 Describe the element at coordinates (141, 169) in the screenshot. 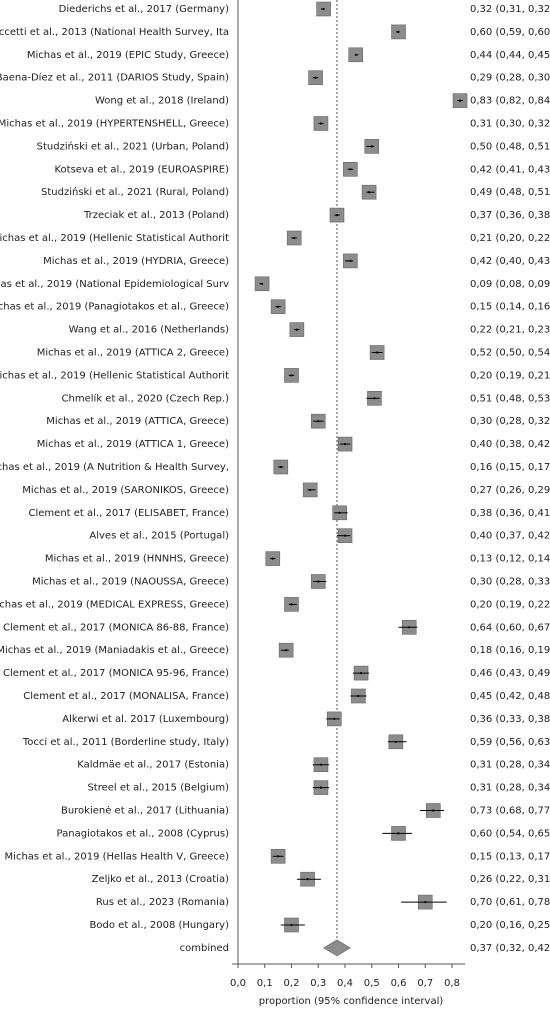

I see `study-label: Kotseva et al., 2019 (EUROASPIRE)` at that location.